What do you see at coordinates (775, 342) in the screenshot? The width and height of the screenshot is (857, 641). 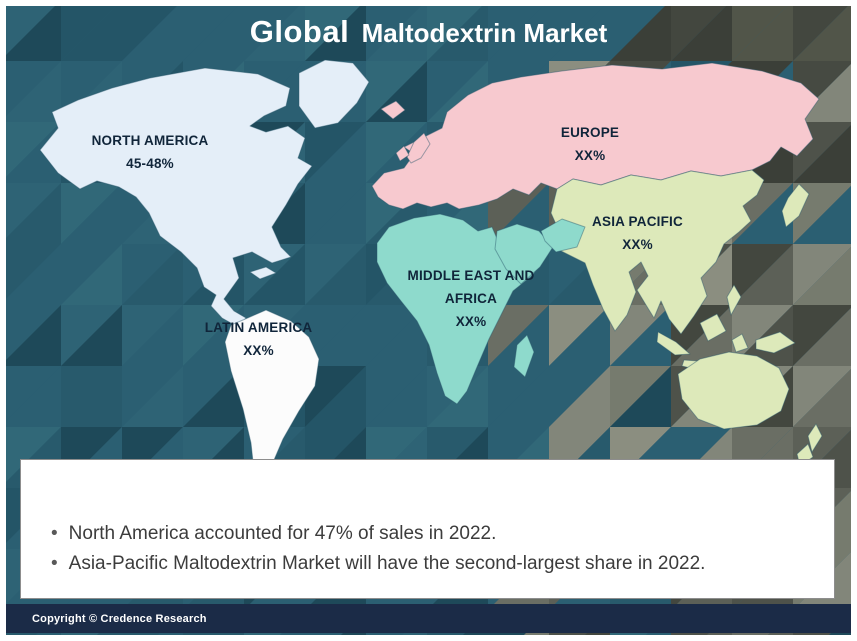 I see `map-new-guinea` at bounding box center [775, 342].